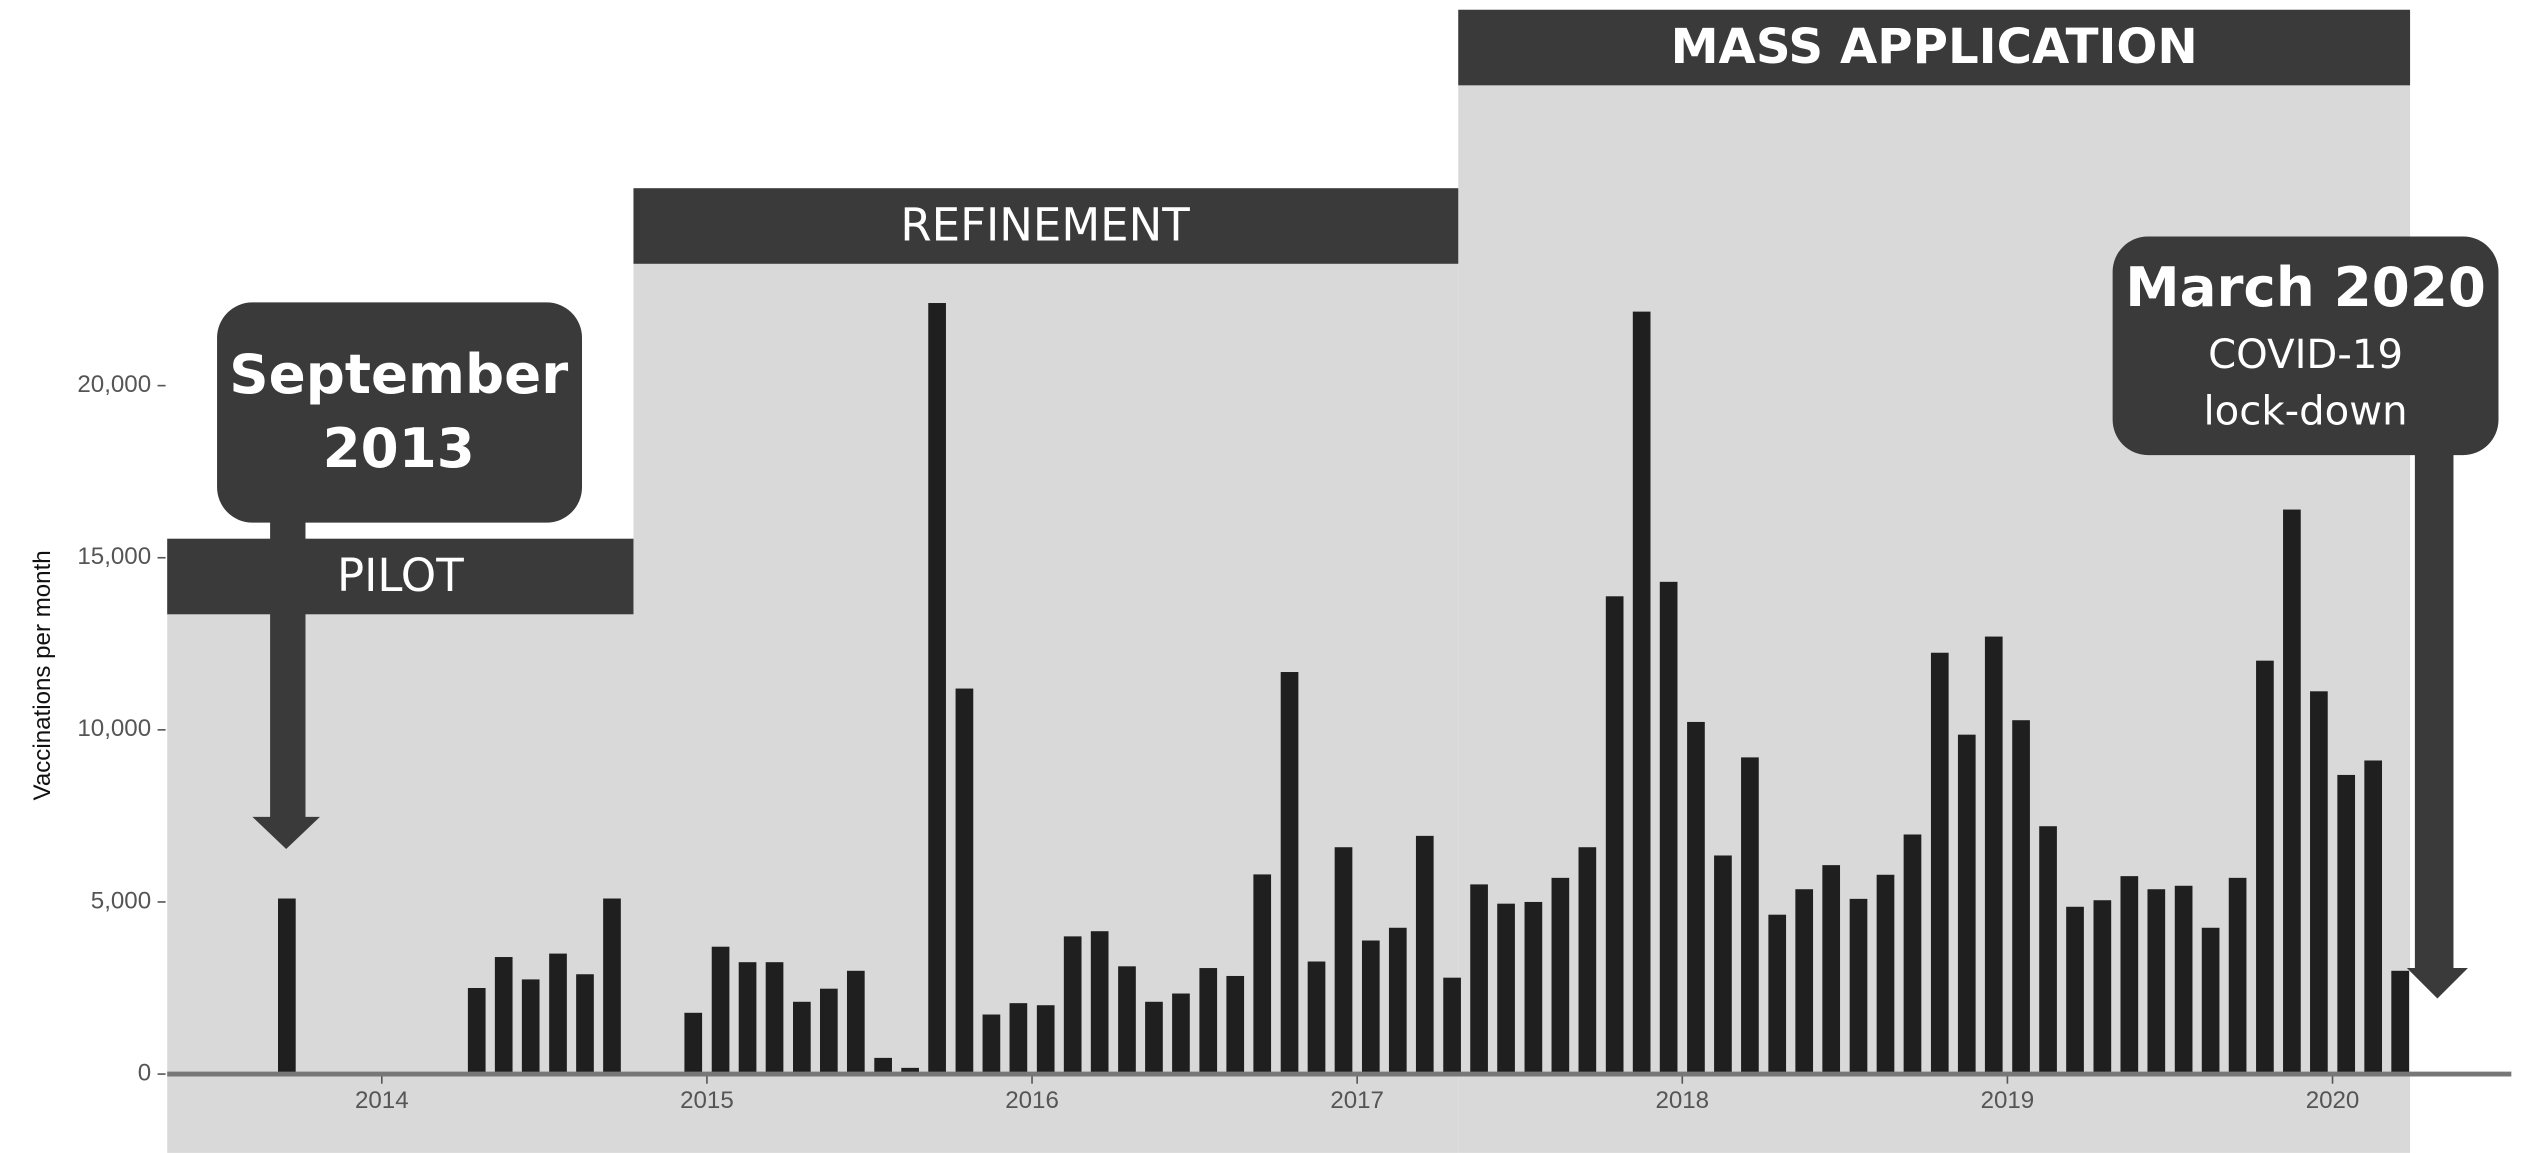 This screenshot has width=2521, height=1153. I want to click on callout-text: COVID-19, so click(2305, 355).